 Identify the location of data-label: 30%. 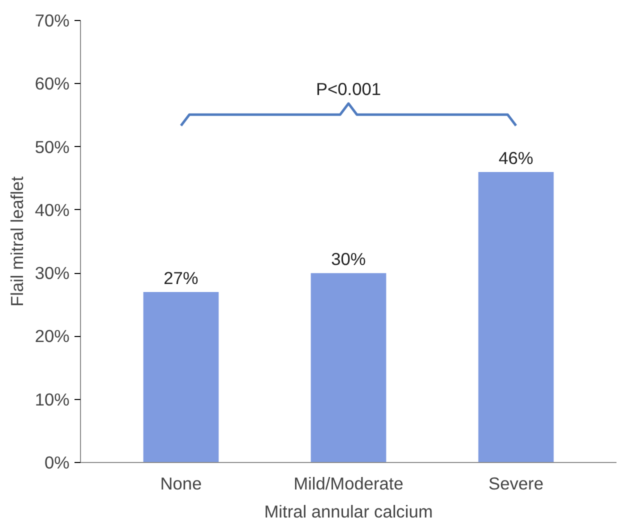
(348, 259).